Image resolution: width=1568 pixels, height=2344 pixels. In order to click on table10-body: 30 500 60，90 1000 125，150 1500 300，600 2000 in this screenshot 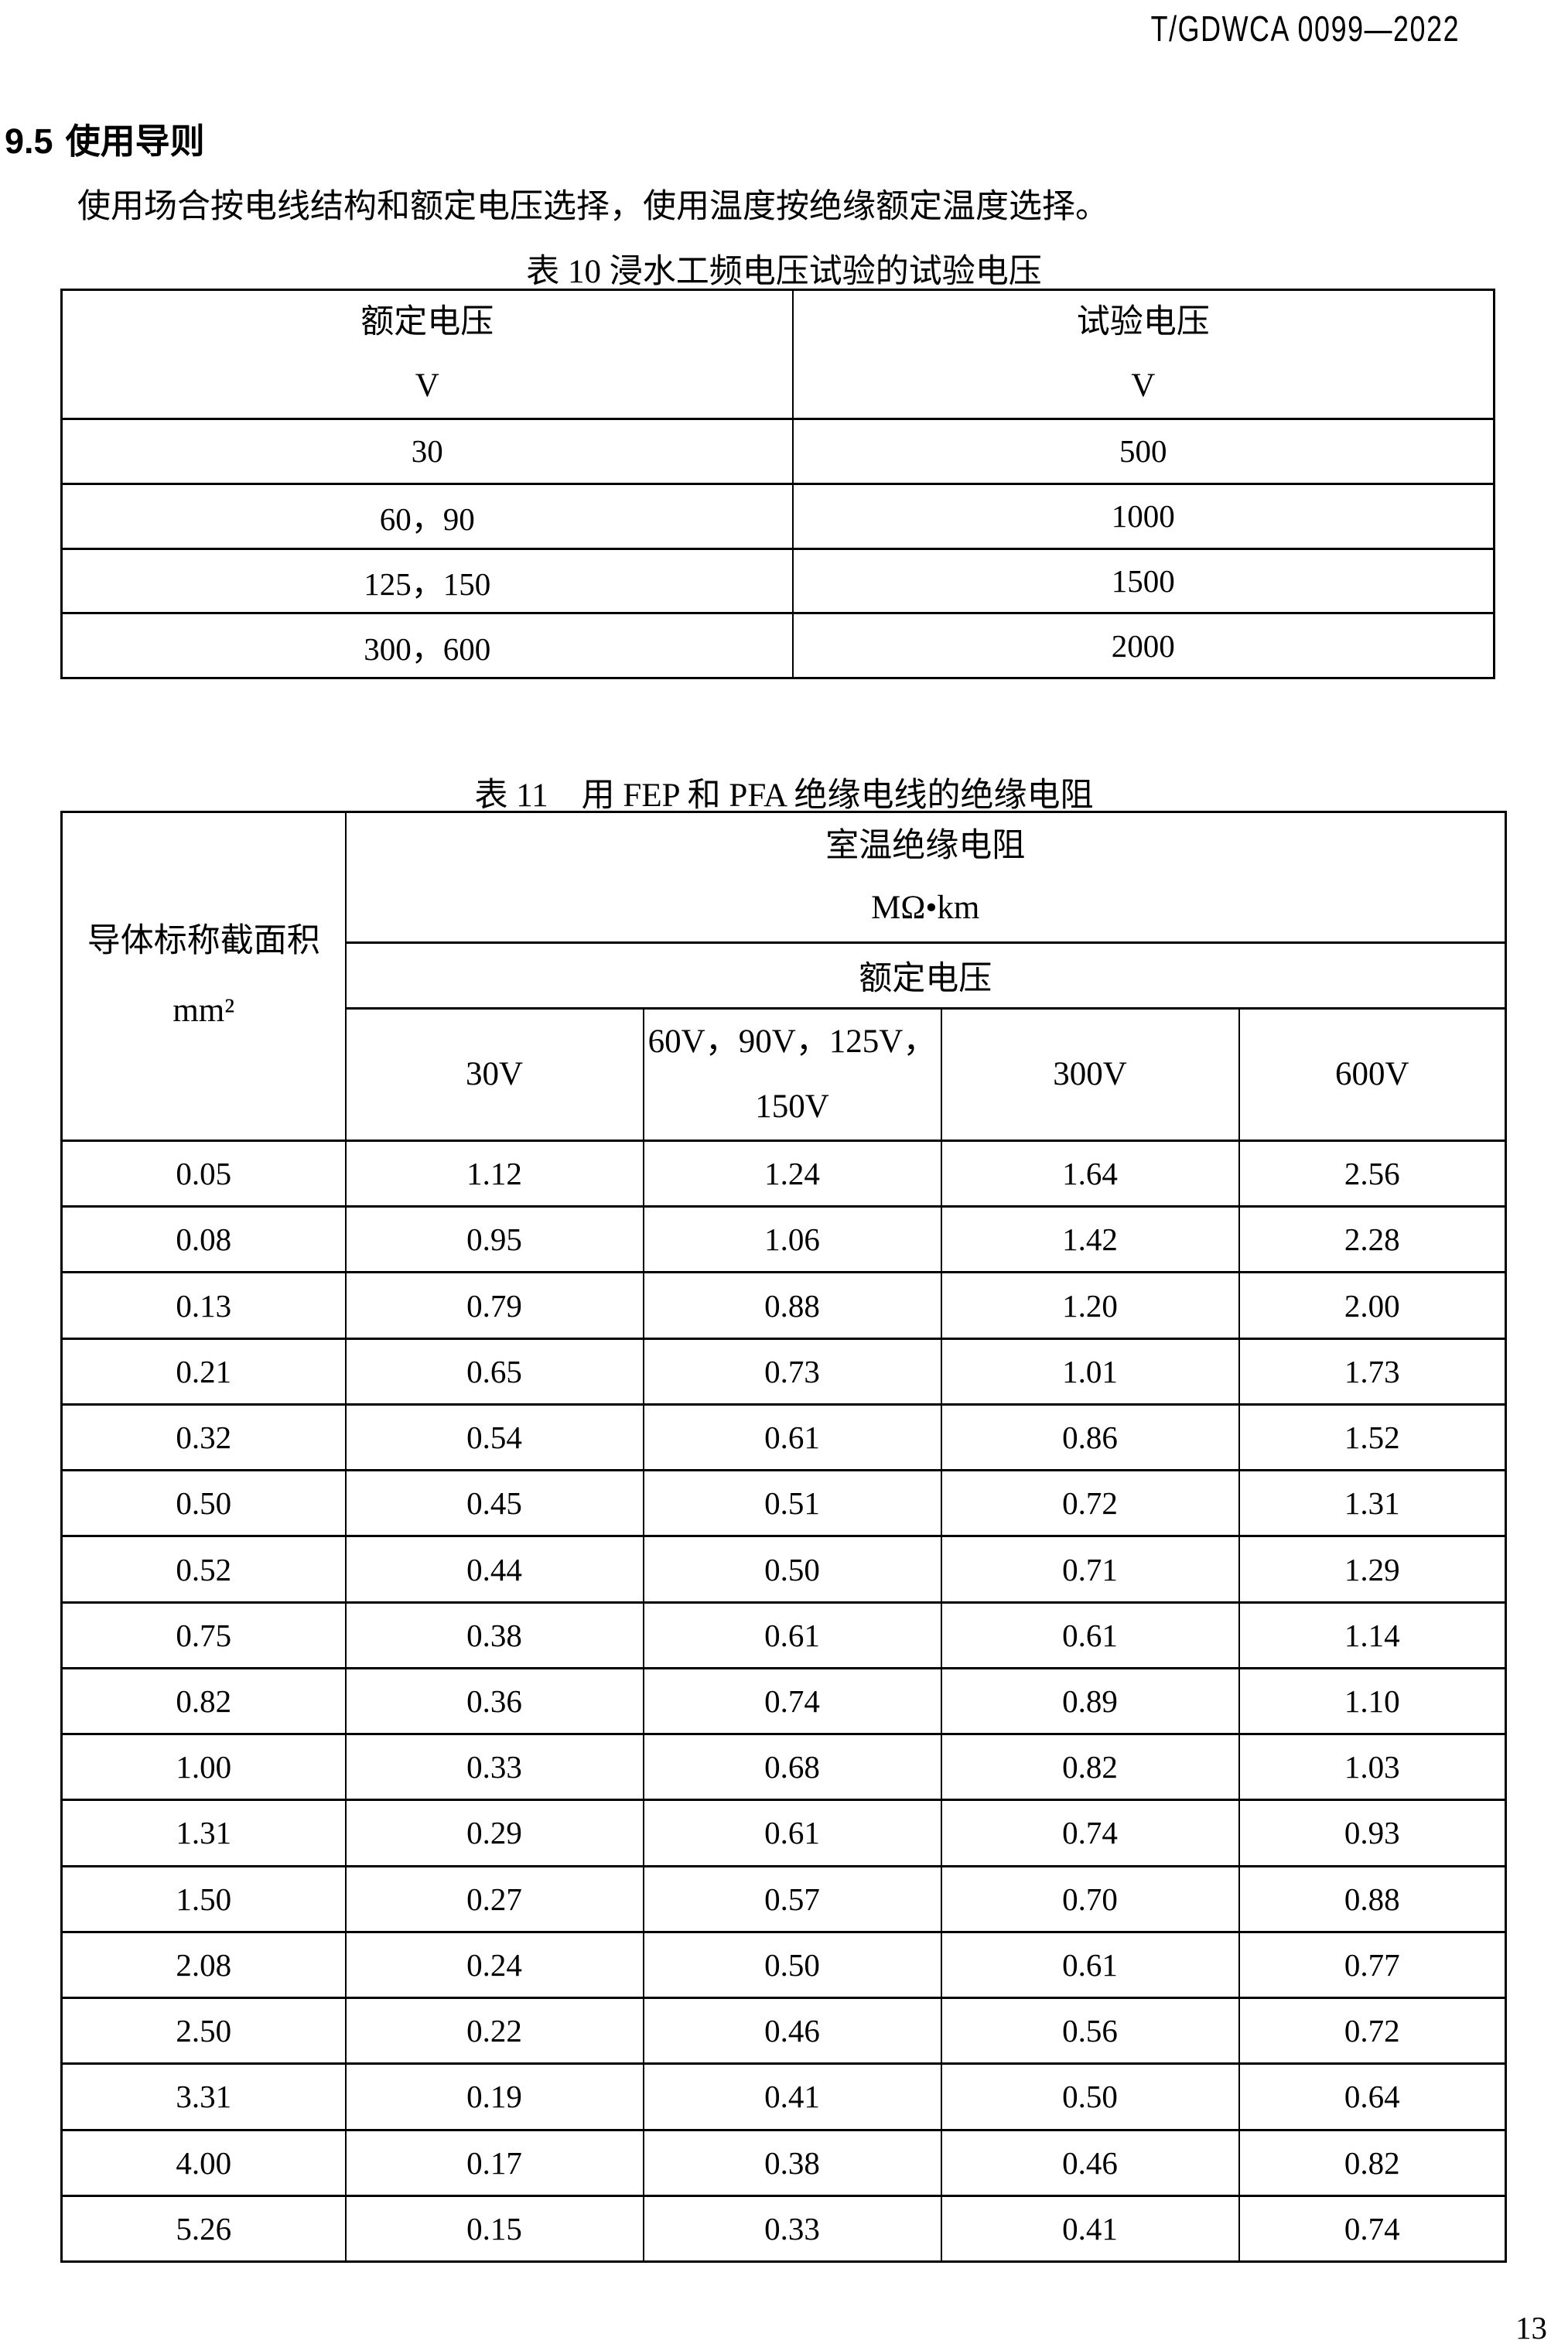, I will do `click(777, 548)`.